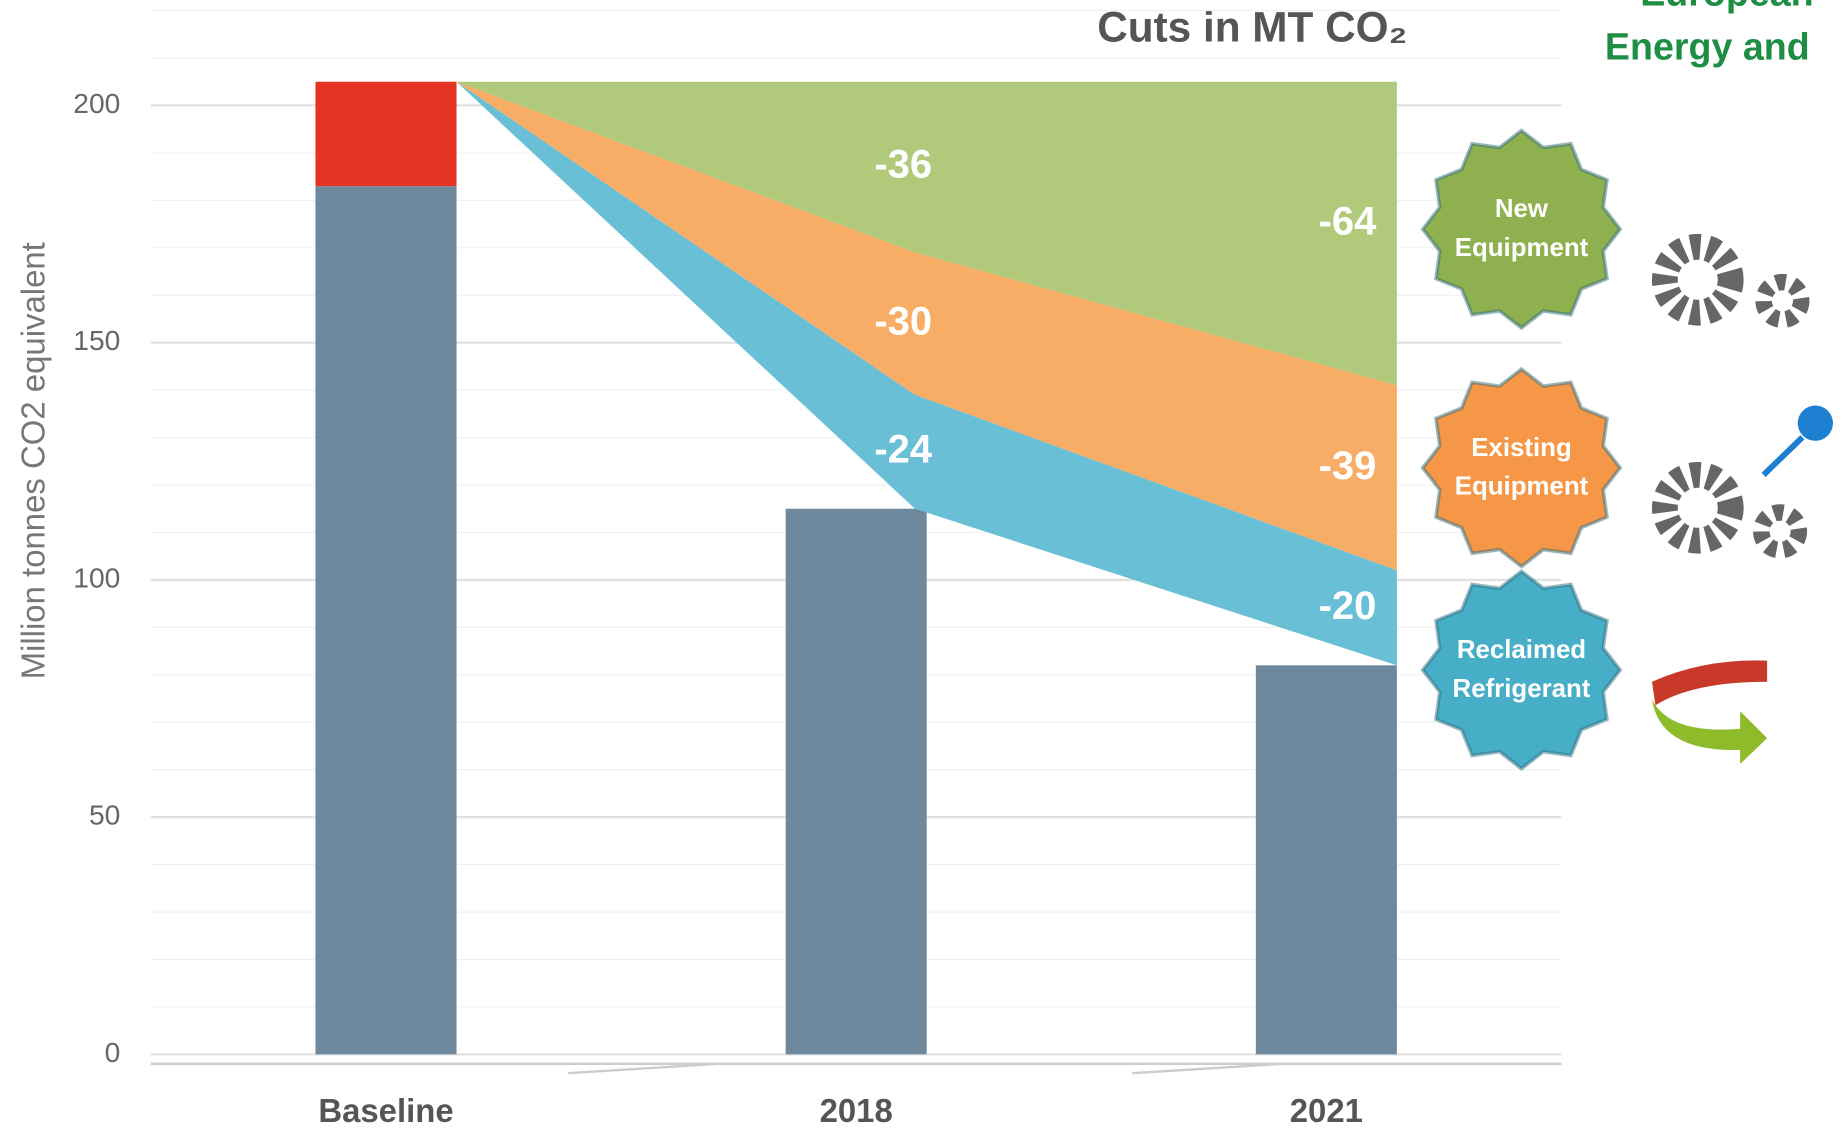 The width and height of the screenshot is (1844, 1139). What do you see at coordinates (113, 1052) in the screenshot?
I see `y-tick-label: 0` at bounding box center [113, 1052].